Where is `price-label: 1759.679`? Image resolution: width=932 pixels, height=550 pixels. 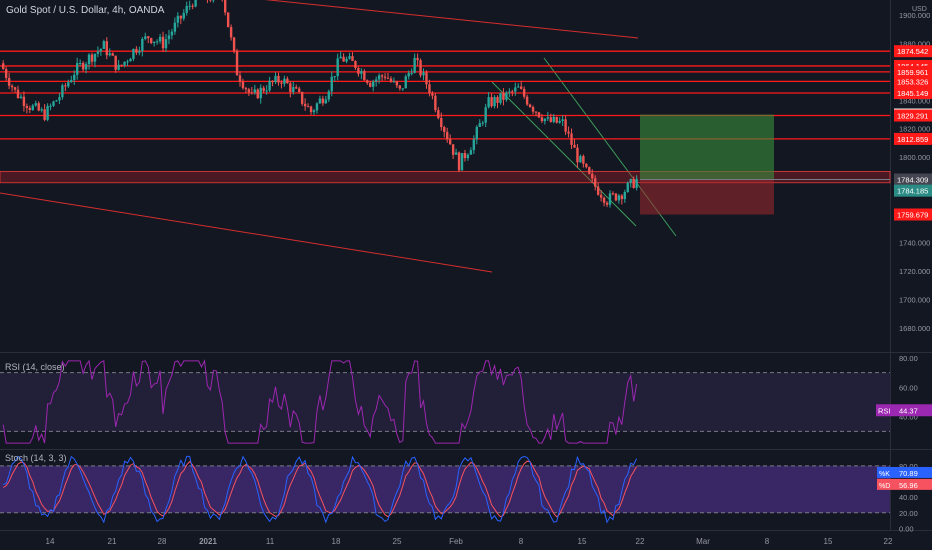 price-label: 1759.679 is located at coordinates (912, 215).